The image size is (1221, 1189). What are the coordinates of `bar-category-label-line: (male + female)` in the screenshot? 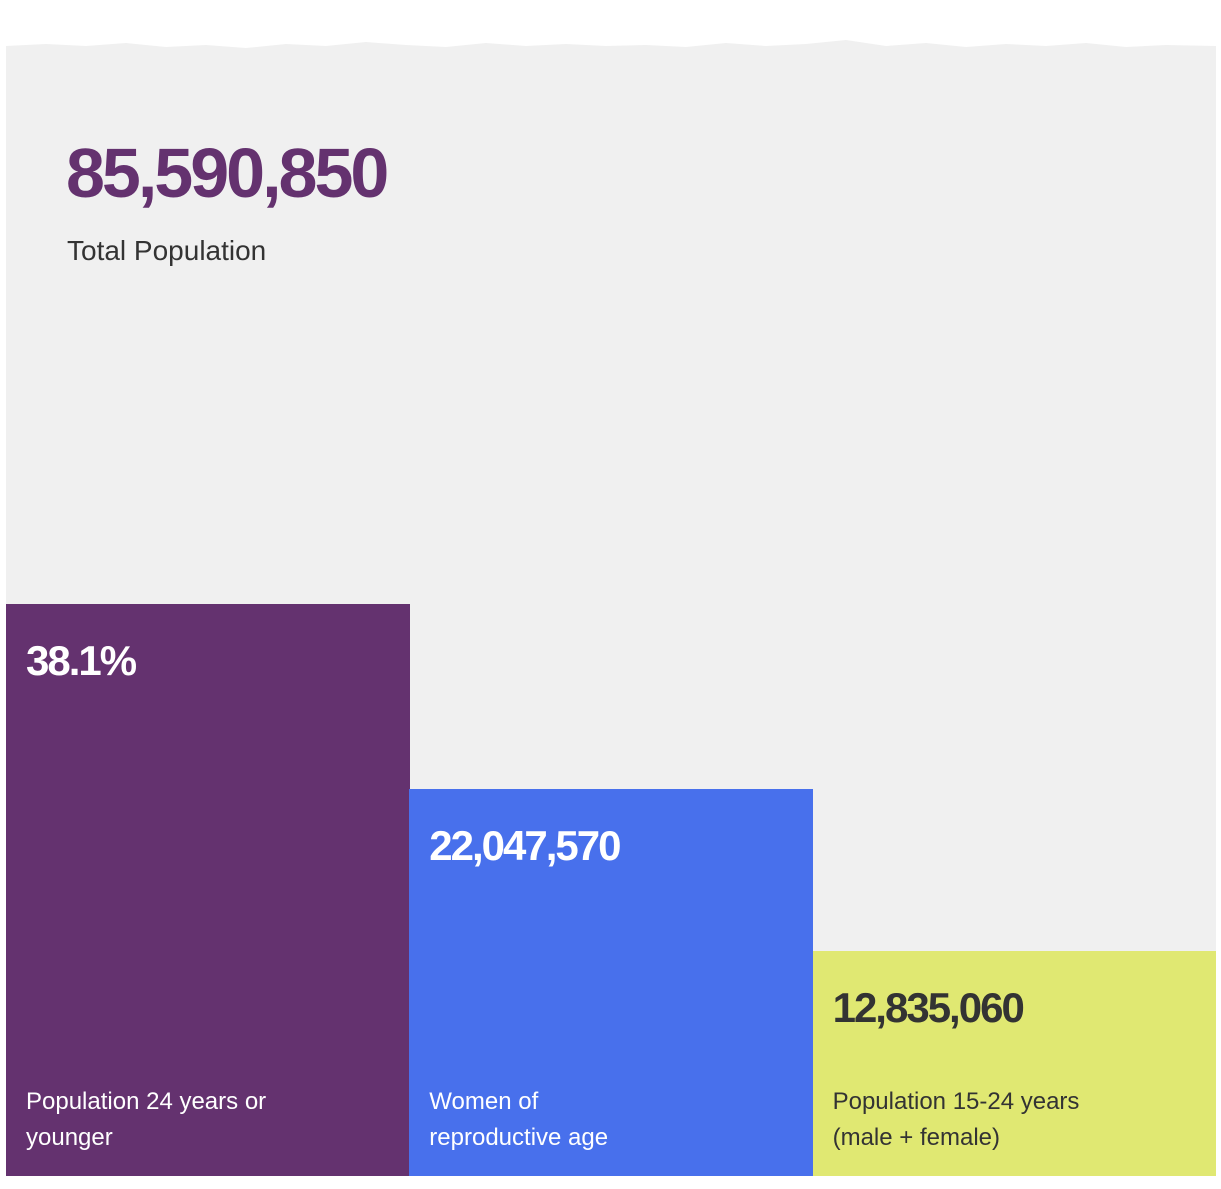 It's located at (916, 1137).